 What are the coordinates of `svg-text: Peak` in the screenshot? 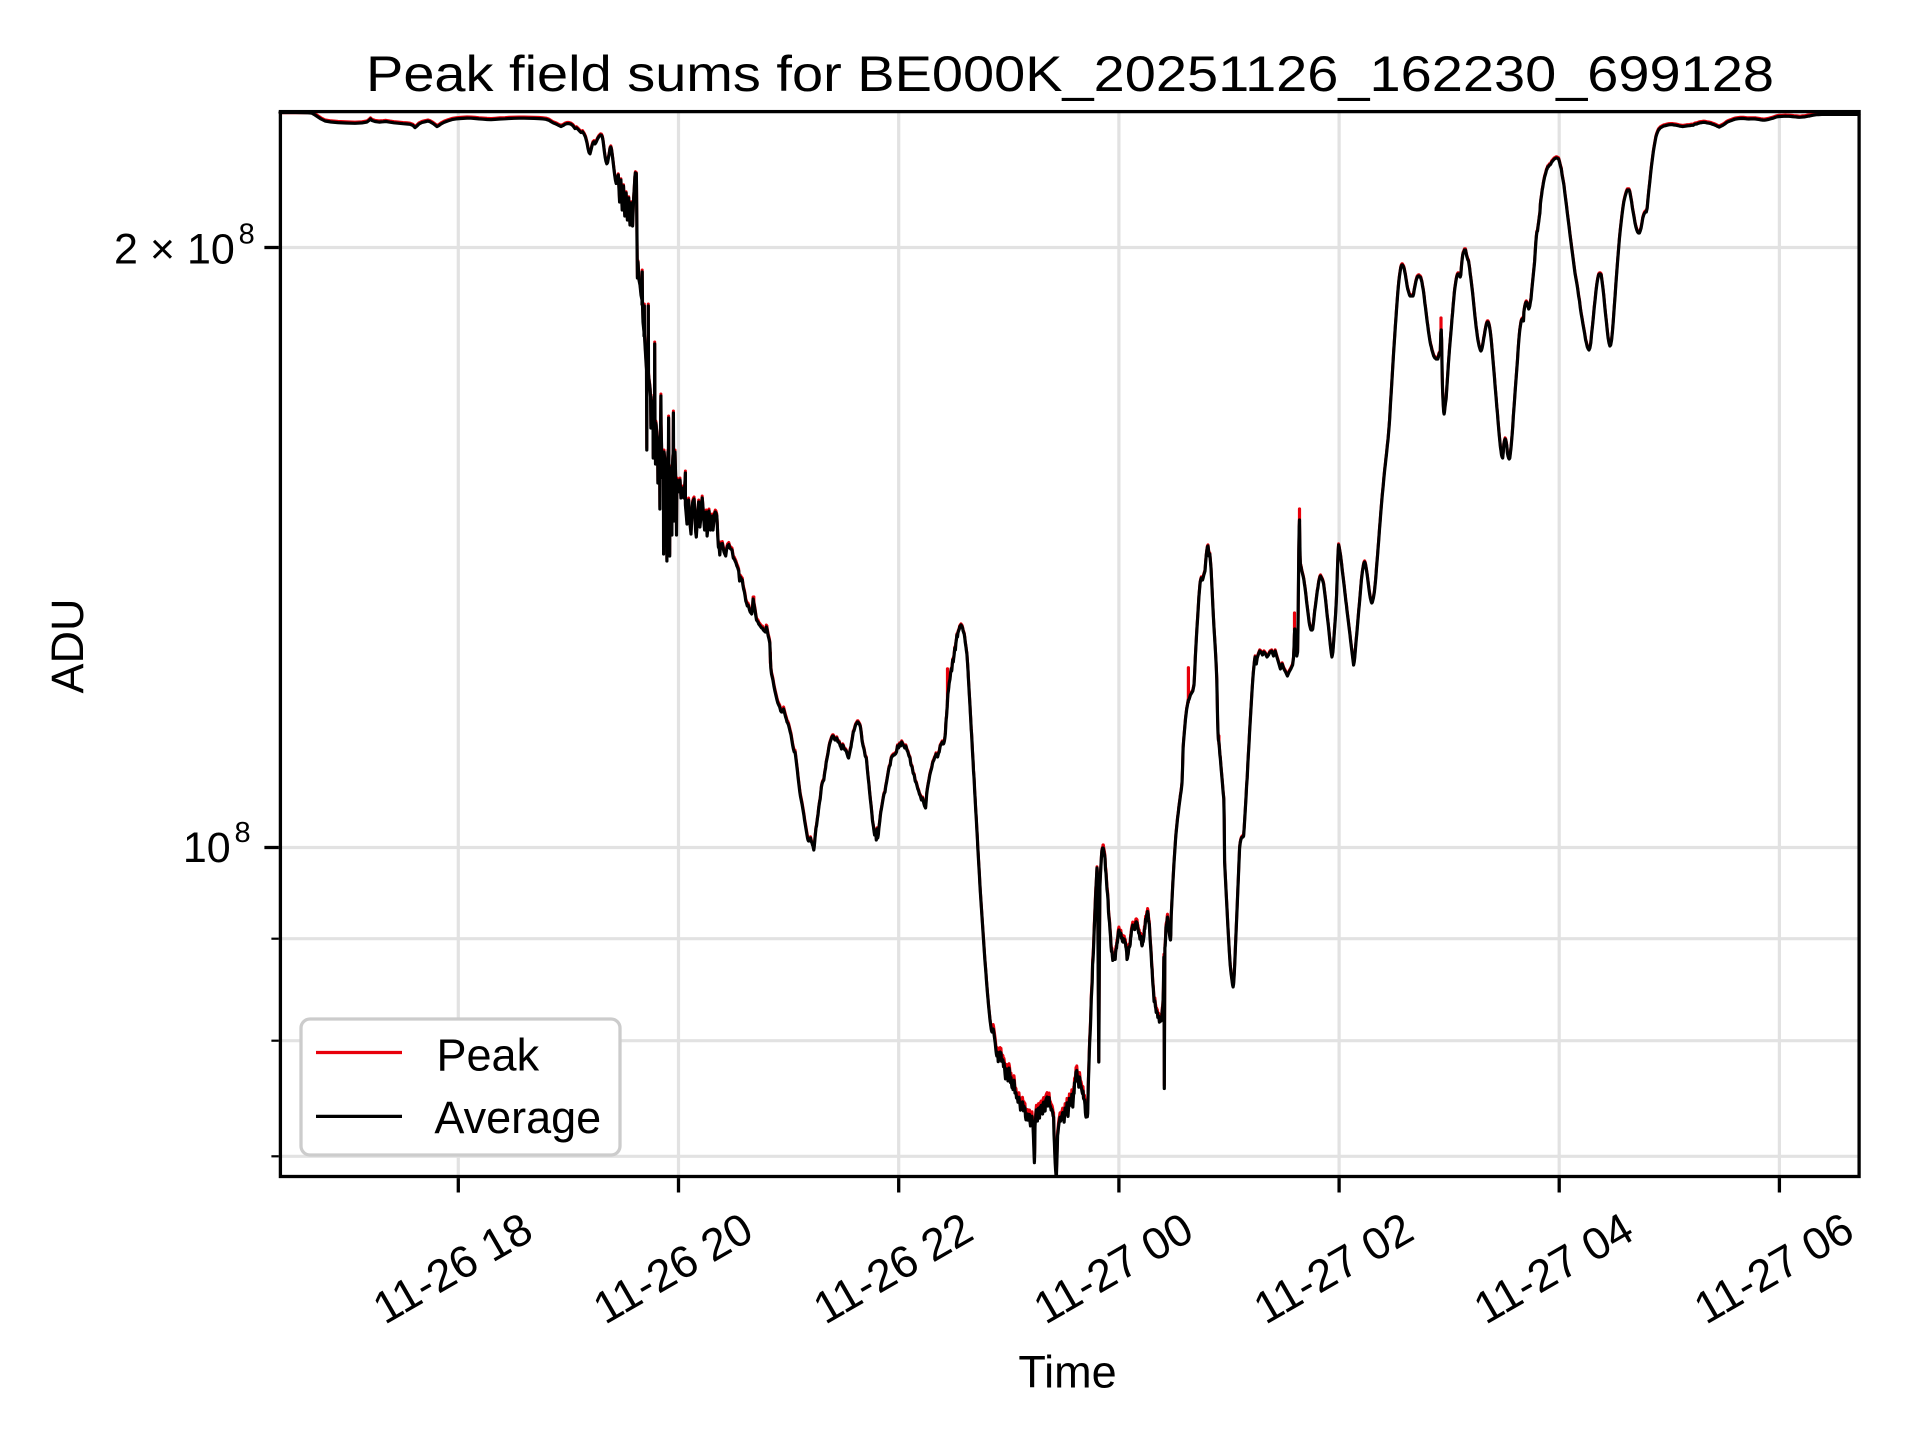 It's located at (488, 1055).